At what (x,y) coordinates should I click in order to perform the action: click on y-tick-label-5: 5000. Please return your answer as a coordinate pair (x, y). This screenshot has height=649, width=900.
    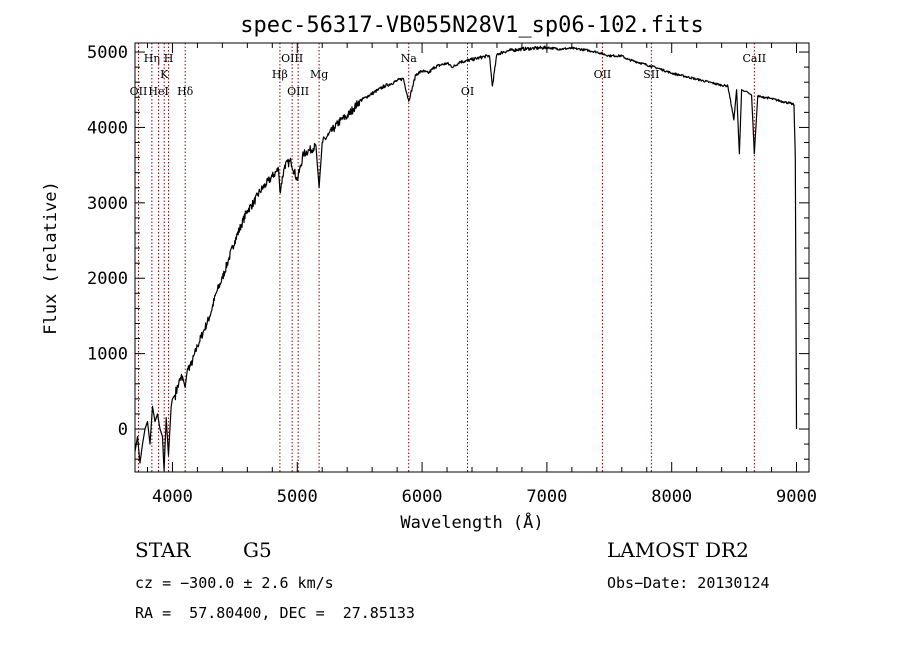
    Looking at the image, I should click on (107, 53).